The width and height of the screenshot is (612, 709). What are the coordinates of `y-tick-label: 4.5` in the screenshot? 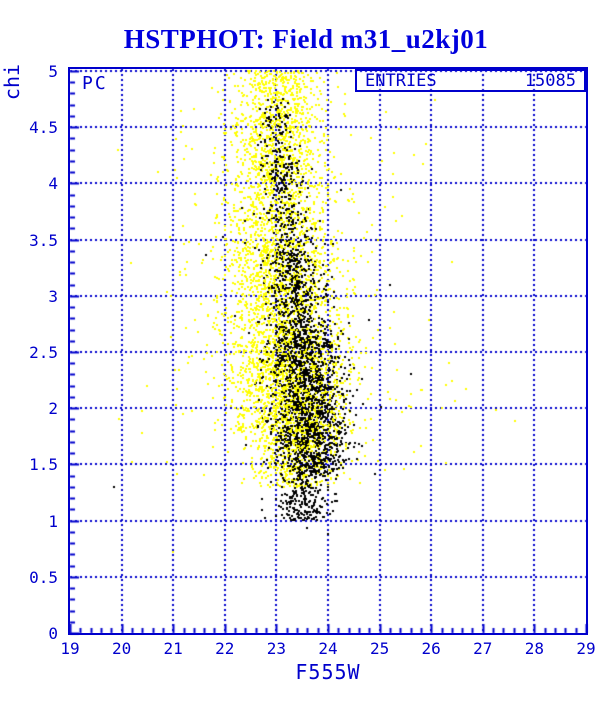 It's located at (43, 128).